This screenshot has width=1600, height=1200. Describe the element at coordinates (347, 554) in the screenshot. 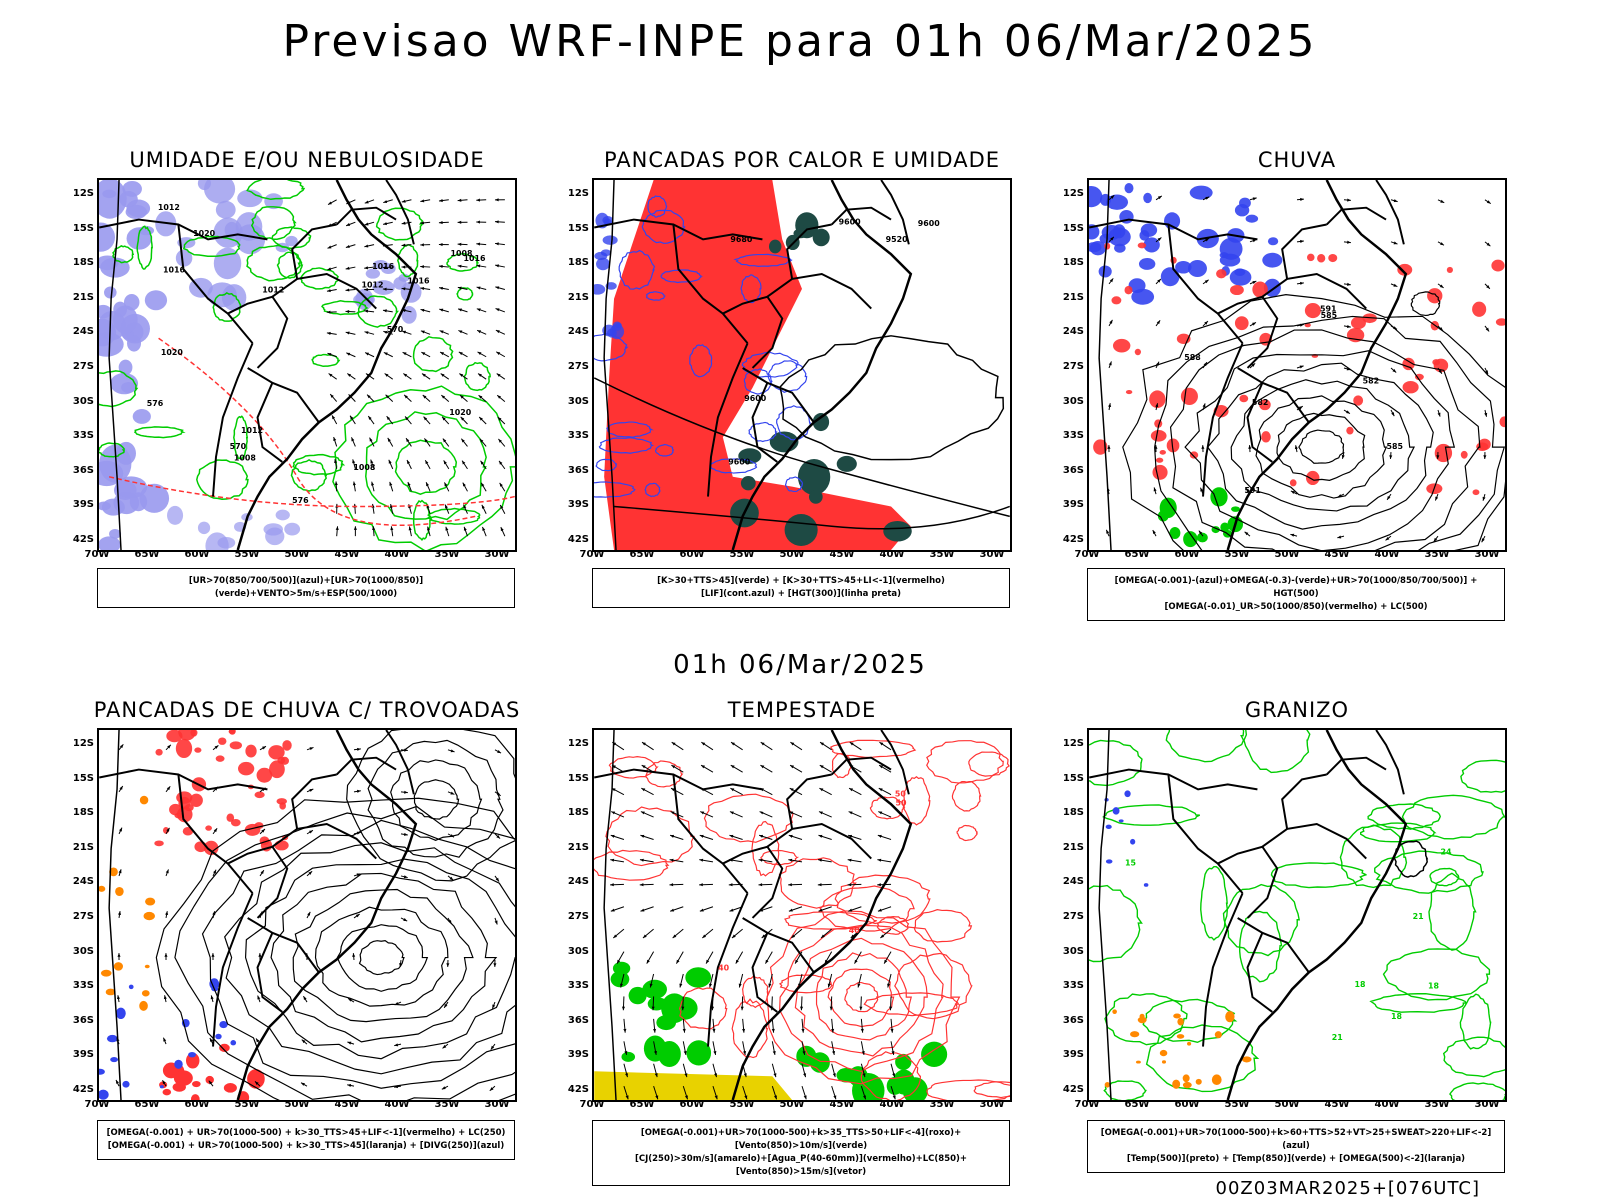

I see `longitude-tick: 45W` at that location.